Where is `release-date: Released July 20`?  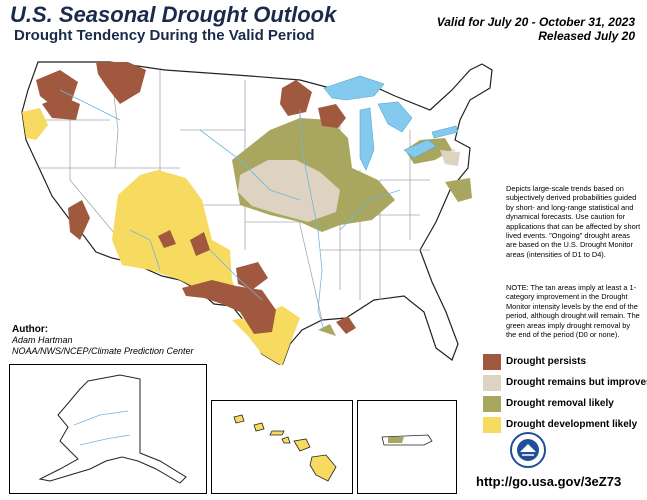
release-date: Released July 20 is located at coordinates (586, 36).